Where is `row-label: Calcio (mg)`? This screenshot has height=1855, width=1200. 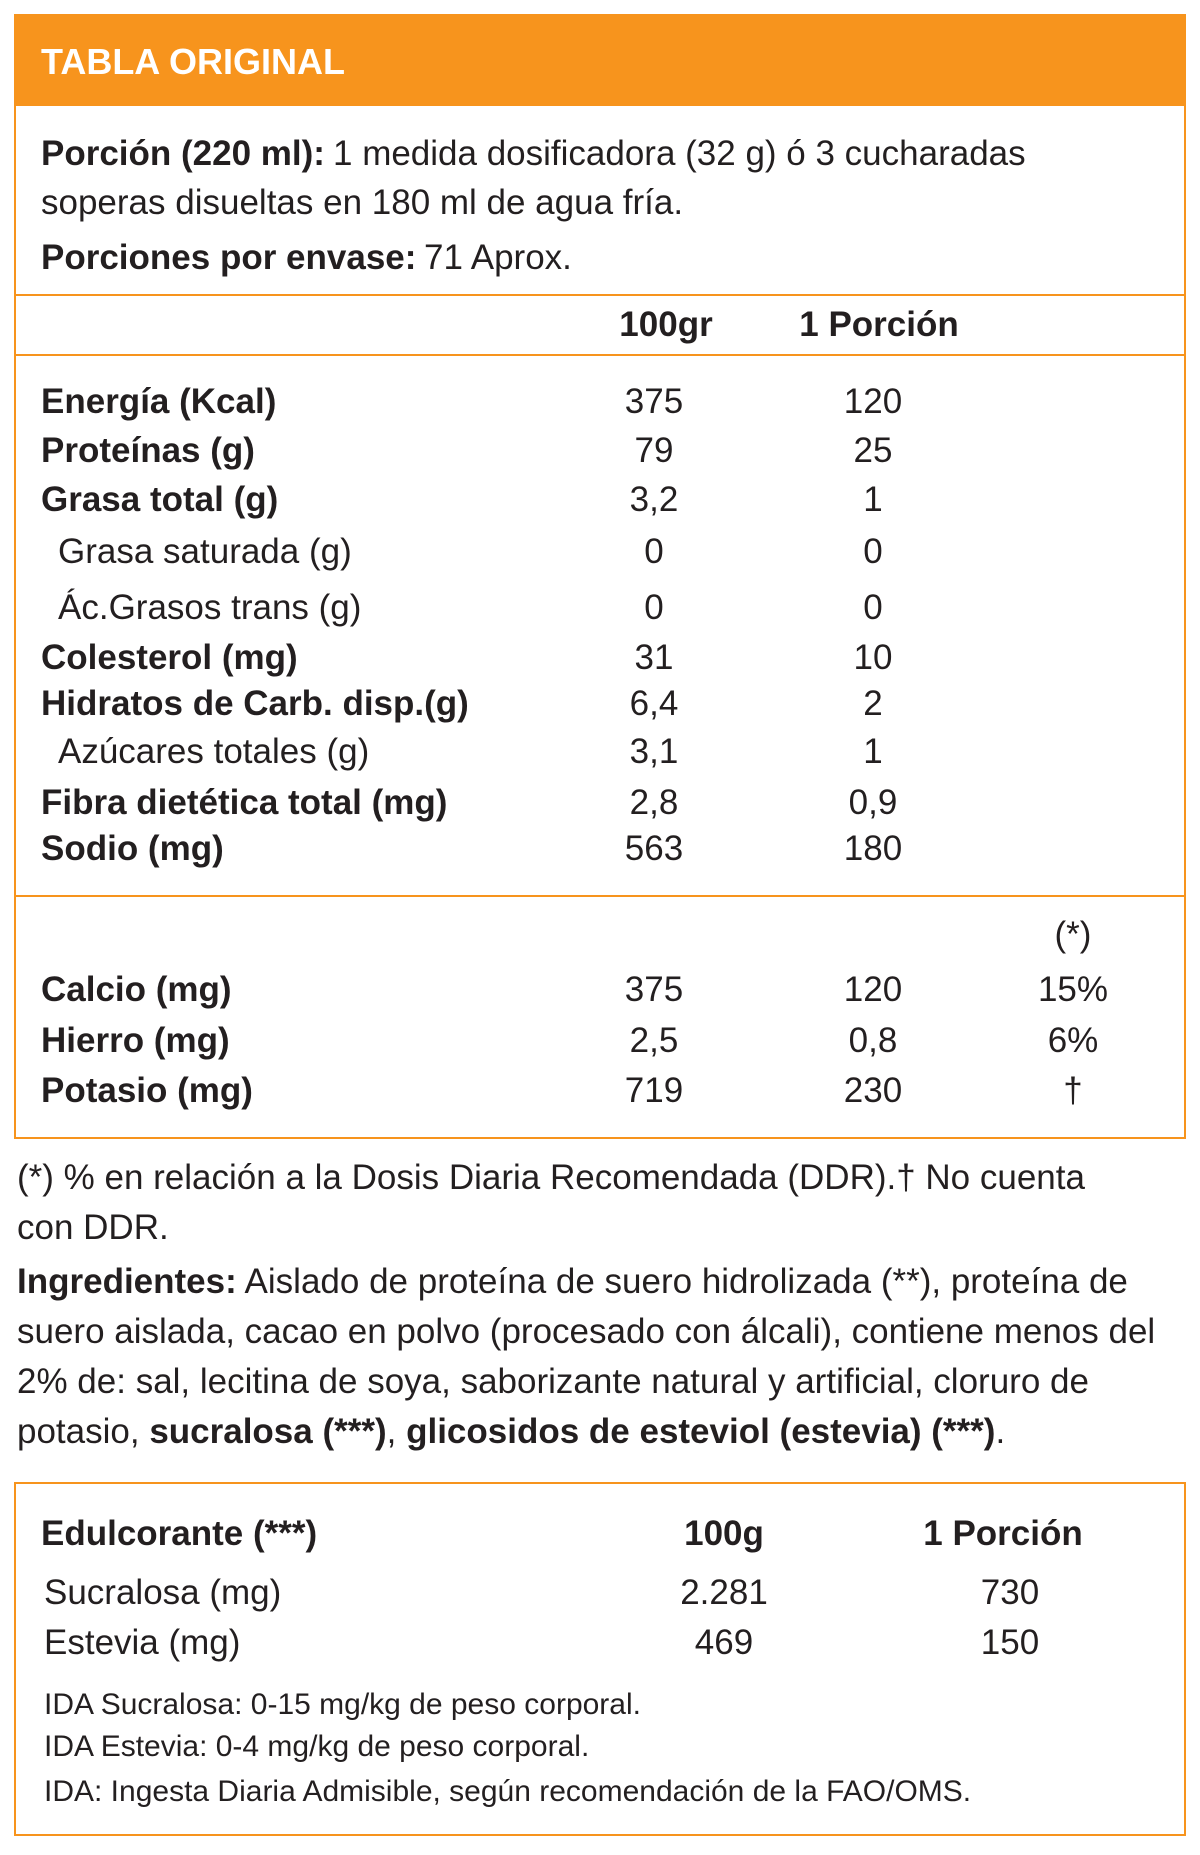 row-label: Calcio (mg) is located at coordinates (136, 989).